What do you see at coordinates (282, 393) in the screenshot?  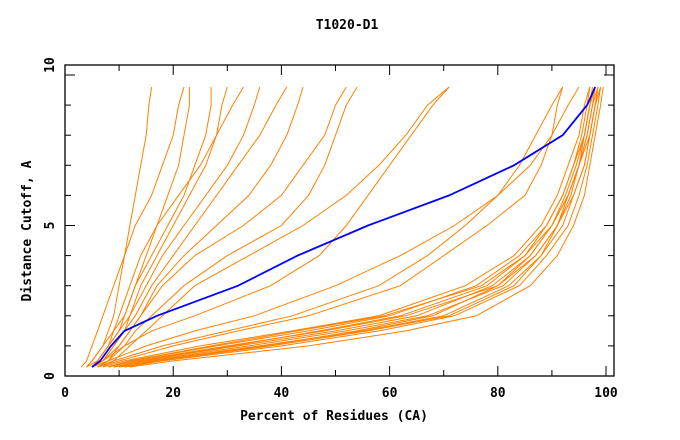 I see `x-tick-label: 40` at bounding box center [282, 393].